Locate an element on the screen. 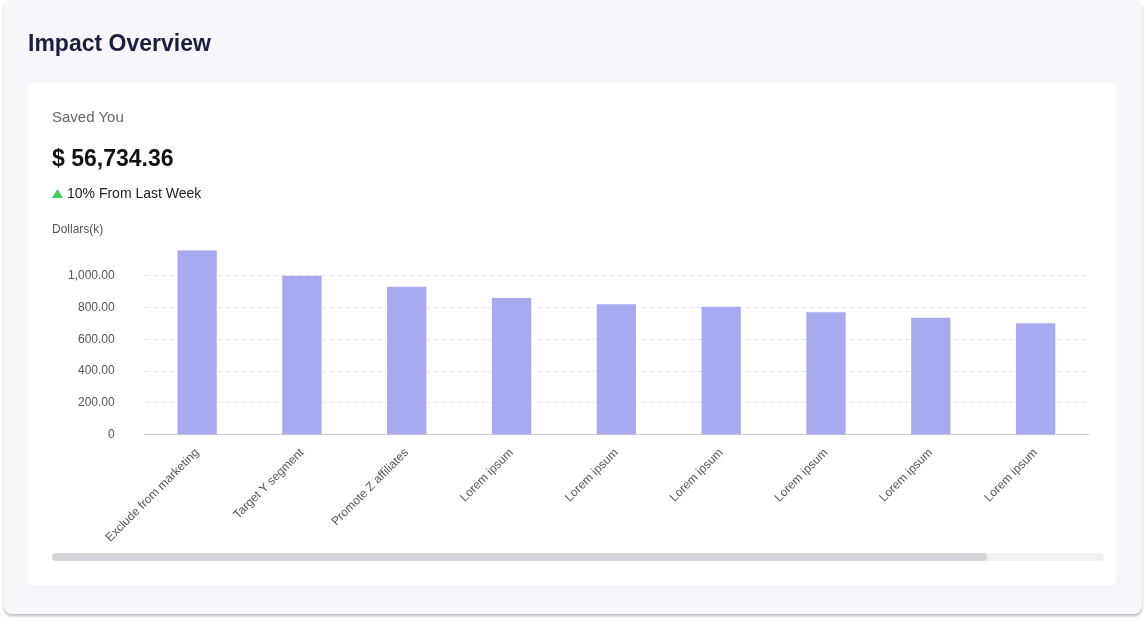 Image resolution: width=1146 pixels, height=624 pixels. text: $ 56,734.36 is located at coordinates (113, 158).